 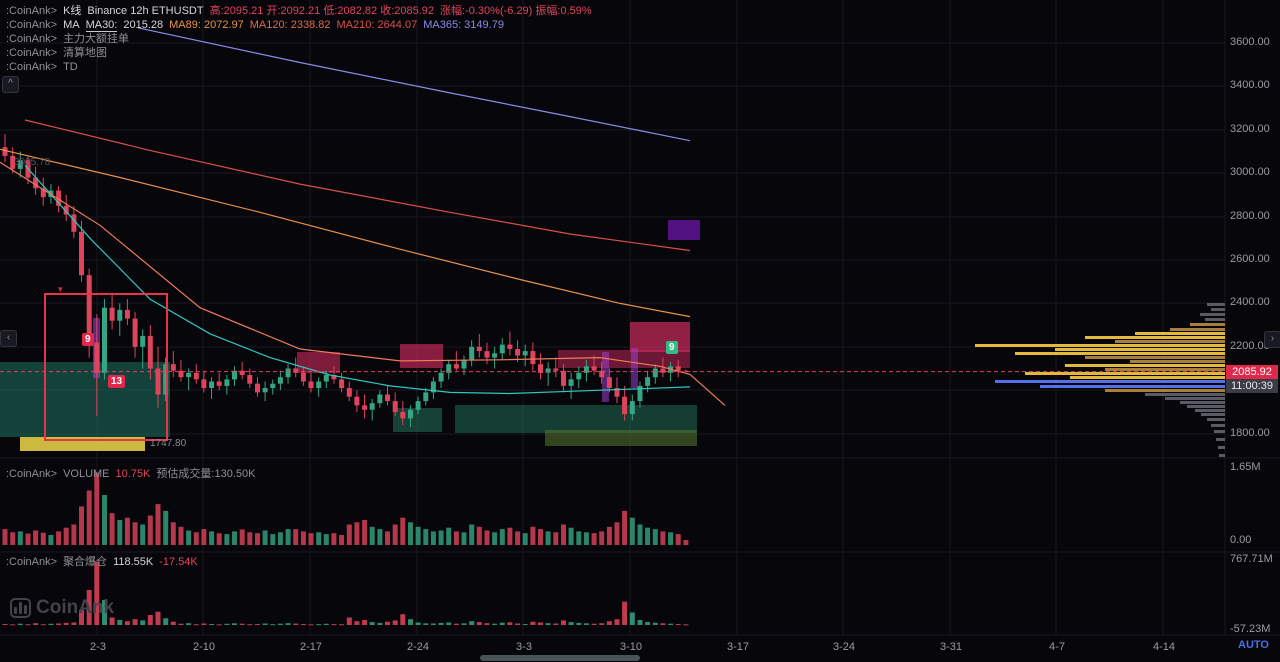 I want to click on ma30-label: MA30:, so click(x=101, y=25).